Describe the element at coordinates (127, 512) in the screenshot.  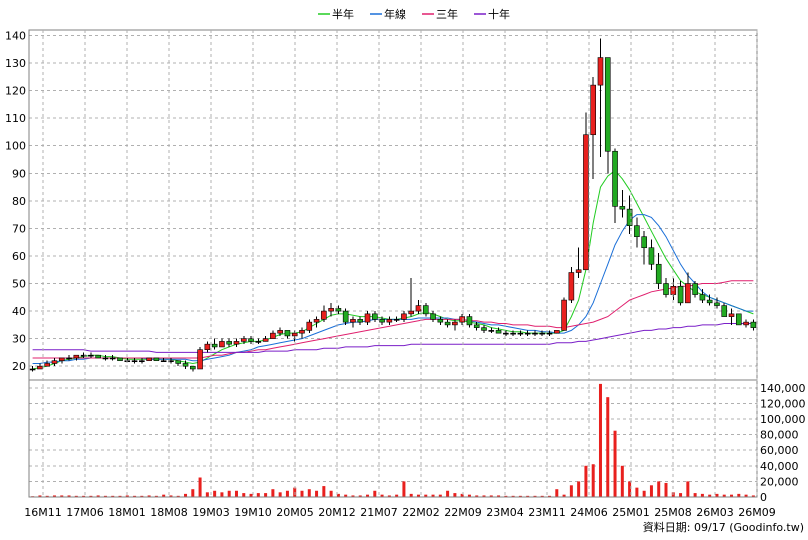
I see `x-tick-2: 18M01` at that location.